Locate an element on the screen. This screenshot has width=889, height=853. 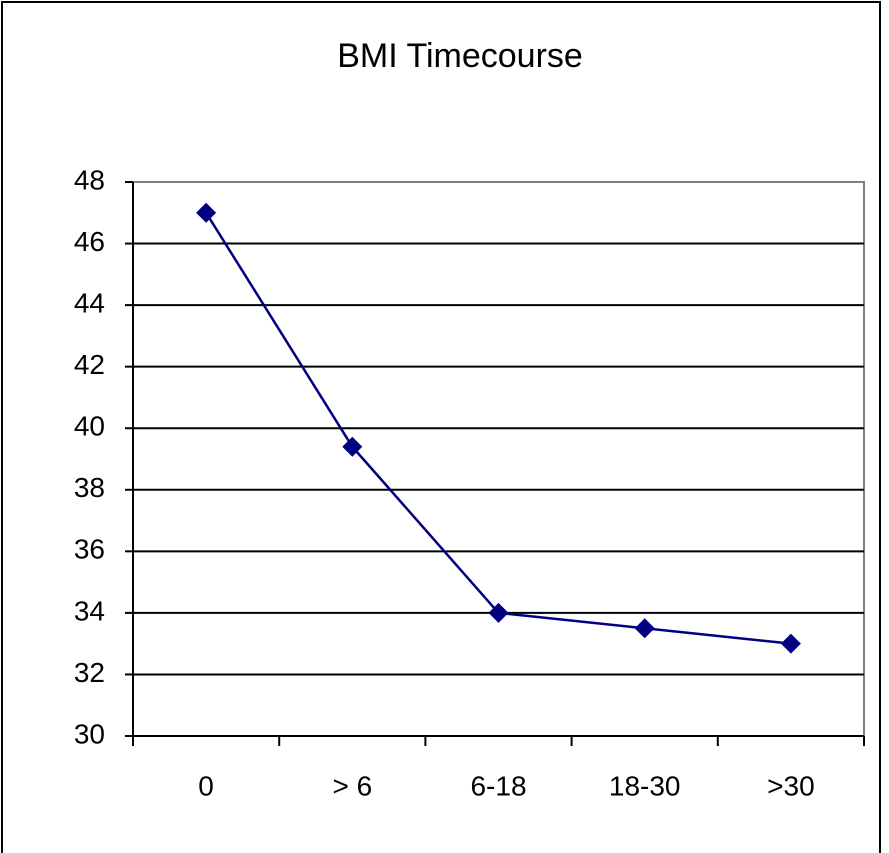
y-tick-label: 48 is located at coordinates (89, 179).